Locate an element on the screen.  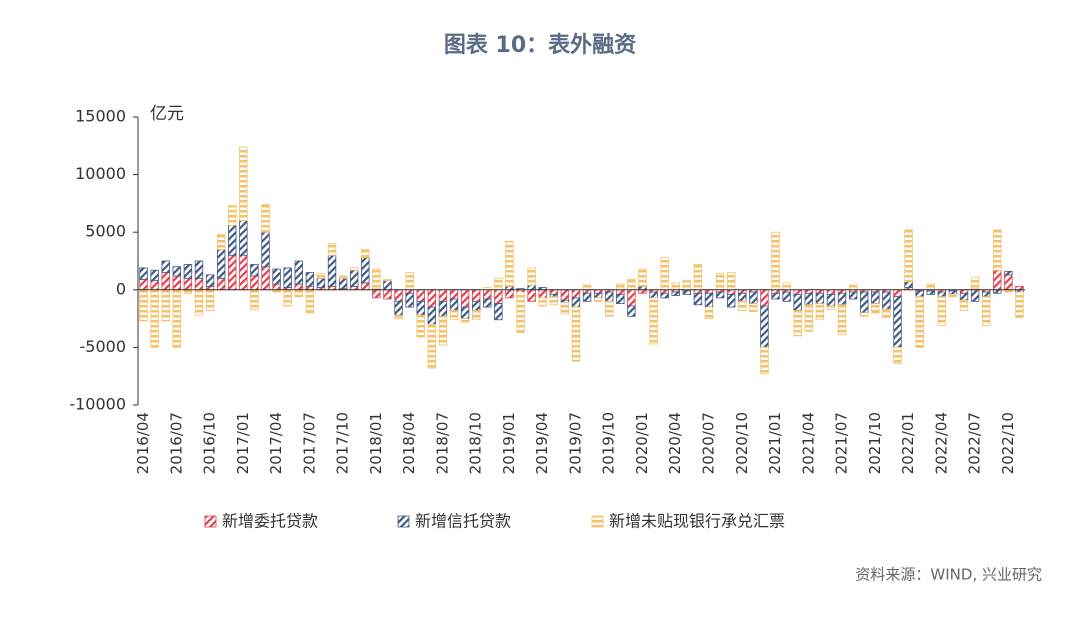
y-tick-label: 5000 is located at coordinates (105, 231).